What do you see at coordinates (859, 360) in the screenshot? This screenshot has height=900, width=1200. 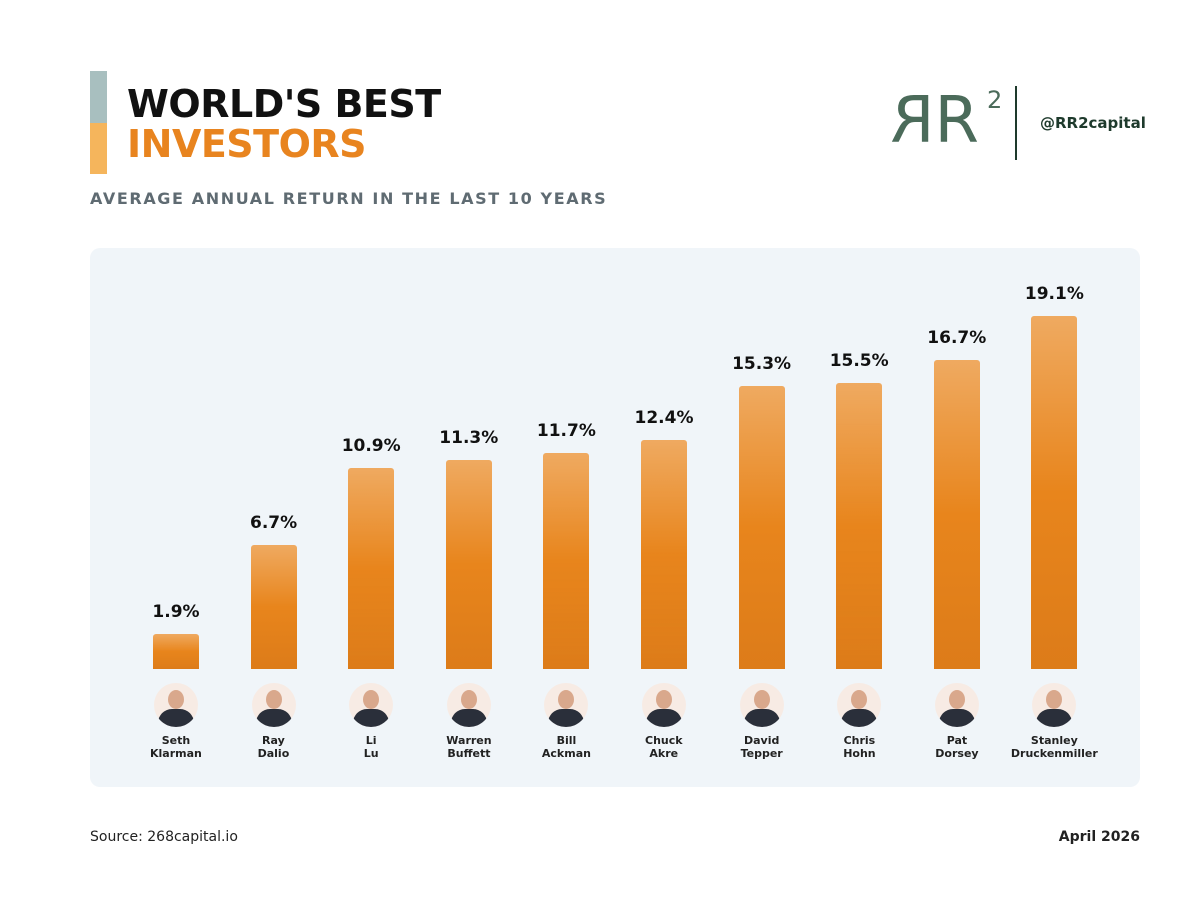 I see `value-label: 15.5%` at bounding box center [859, 360].